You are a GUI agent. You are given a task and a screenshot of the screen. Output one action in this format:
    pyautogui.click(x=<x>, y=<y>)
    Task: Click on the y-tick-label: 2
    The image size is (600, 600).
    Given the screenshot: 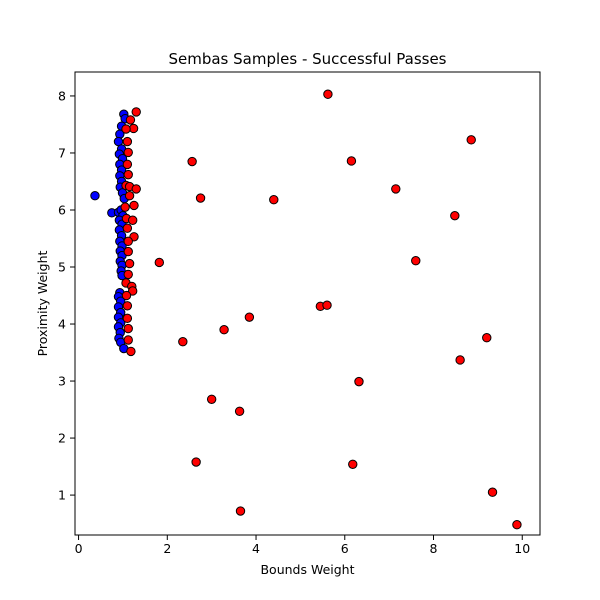 What is the action you would take?
    pyautogui.click(x=62, y=438)
    